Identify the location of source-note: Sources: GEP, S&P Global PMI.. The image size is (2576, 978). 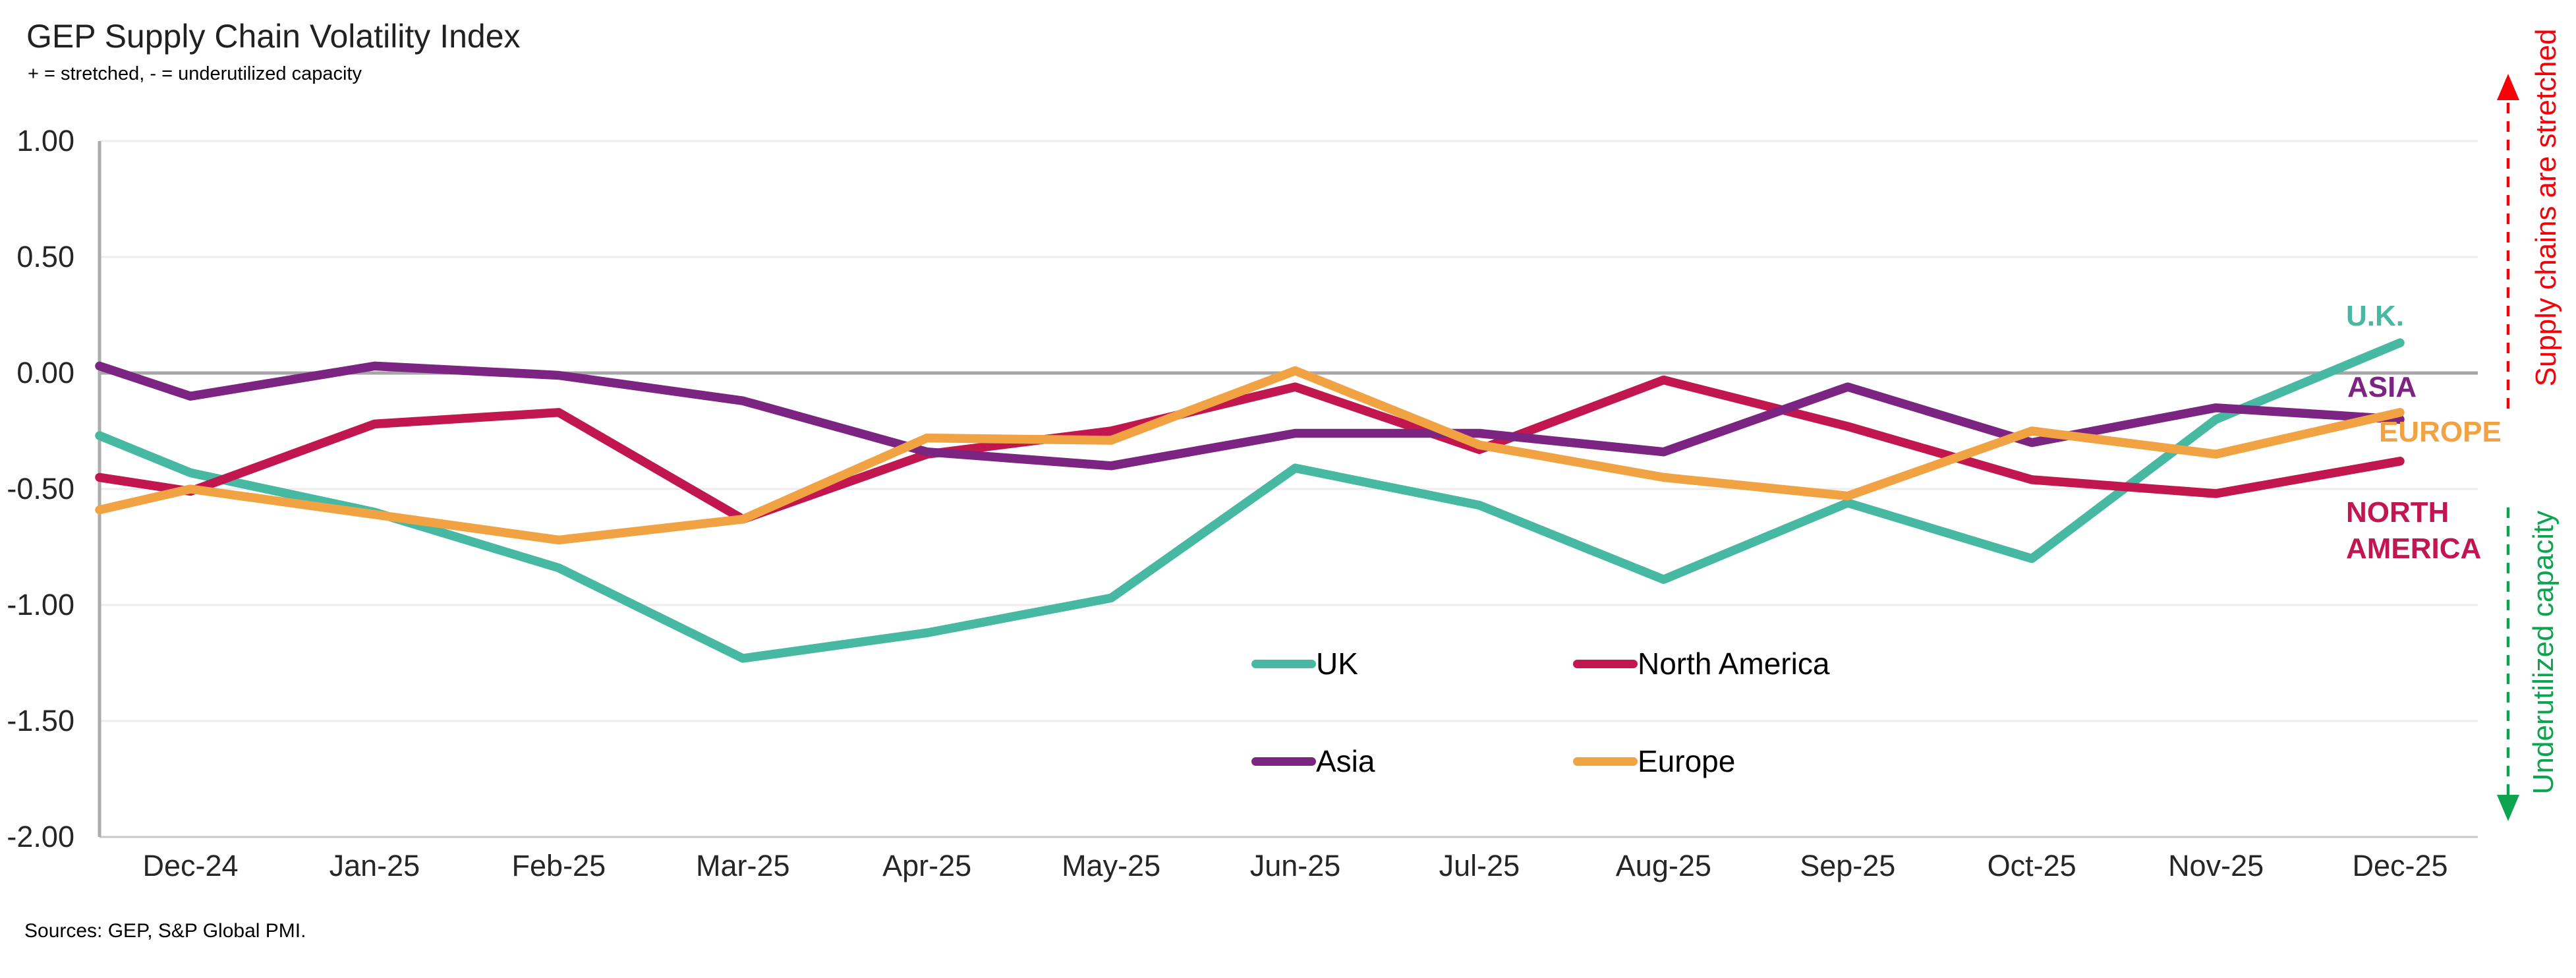
(165, 931).